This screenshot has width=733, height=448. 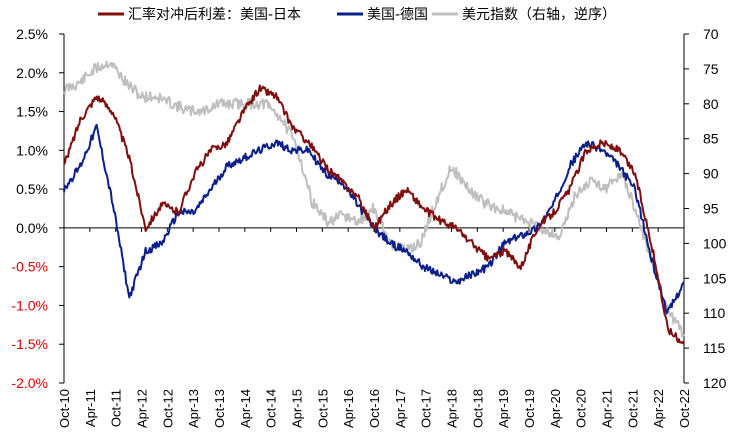 I want to click on x-tick-label: Apr-20, so click(x=555, y=408).